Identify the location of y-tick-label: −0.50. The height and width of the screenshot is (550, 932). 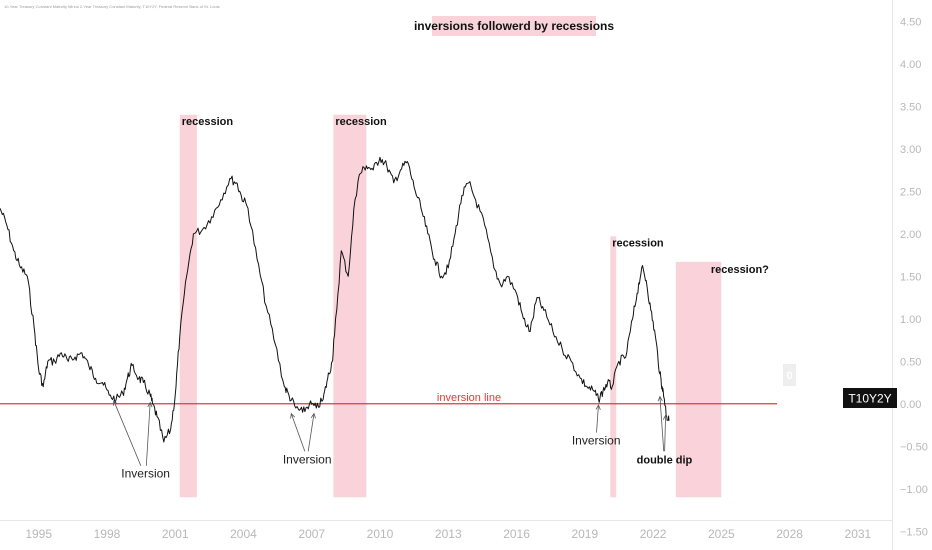
(914, 447).